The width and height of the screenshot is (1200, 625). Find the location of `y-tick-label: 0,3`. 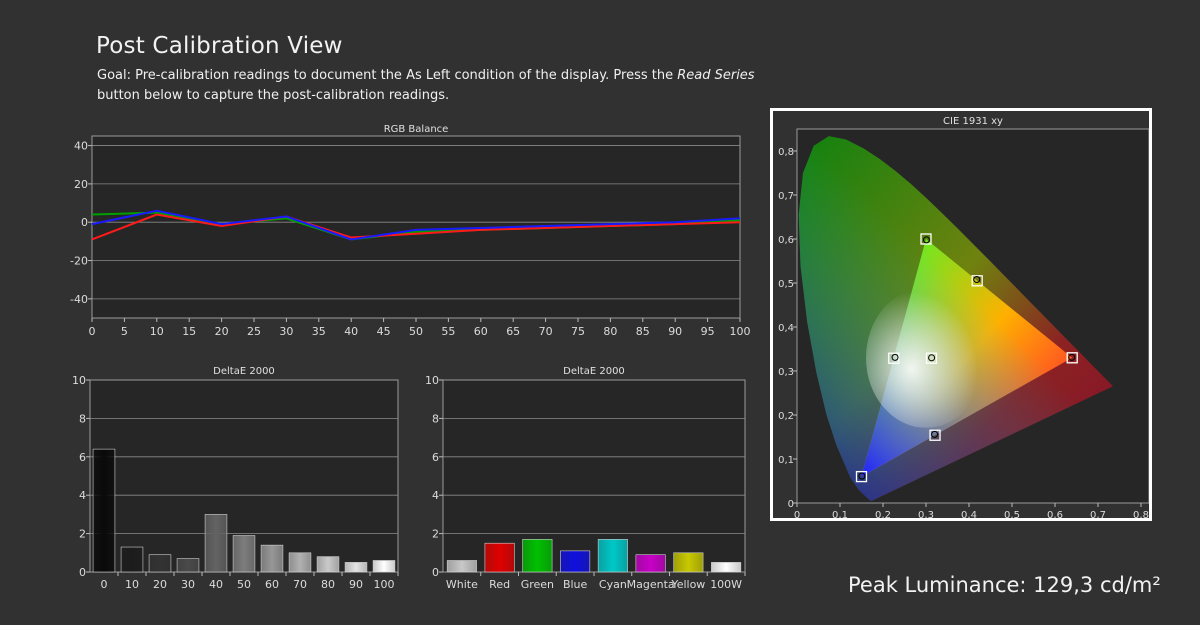

y-tick-label: 0,3 is located at coordinates (786, 372).